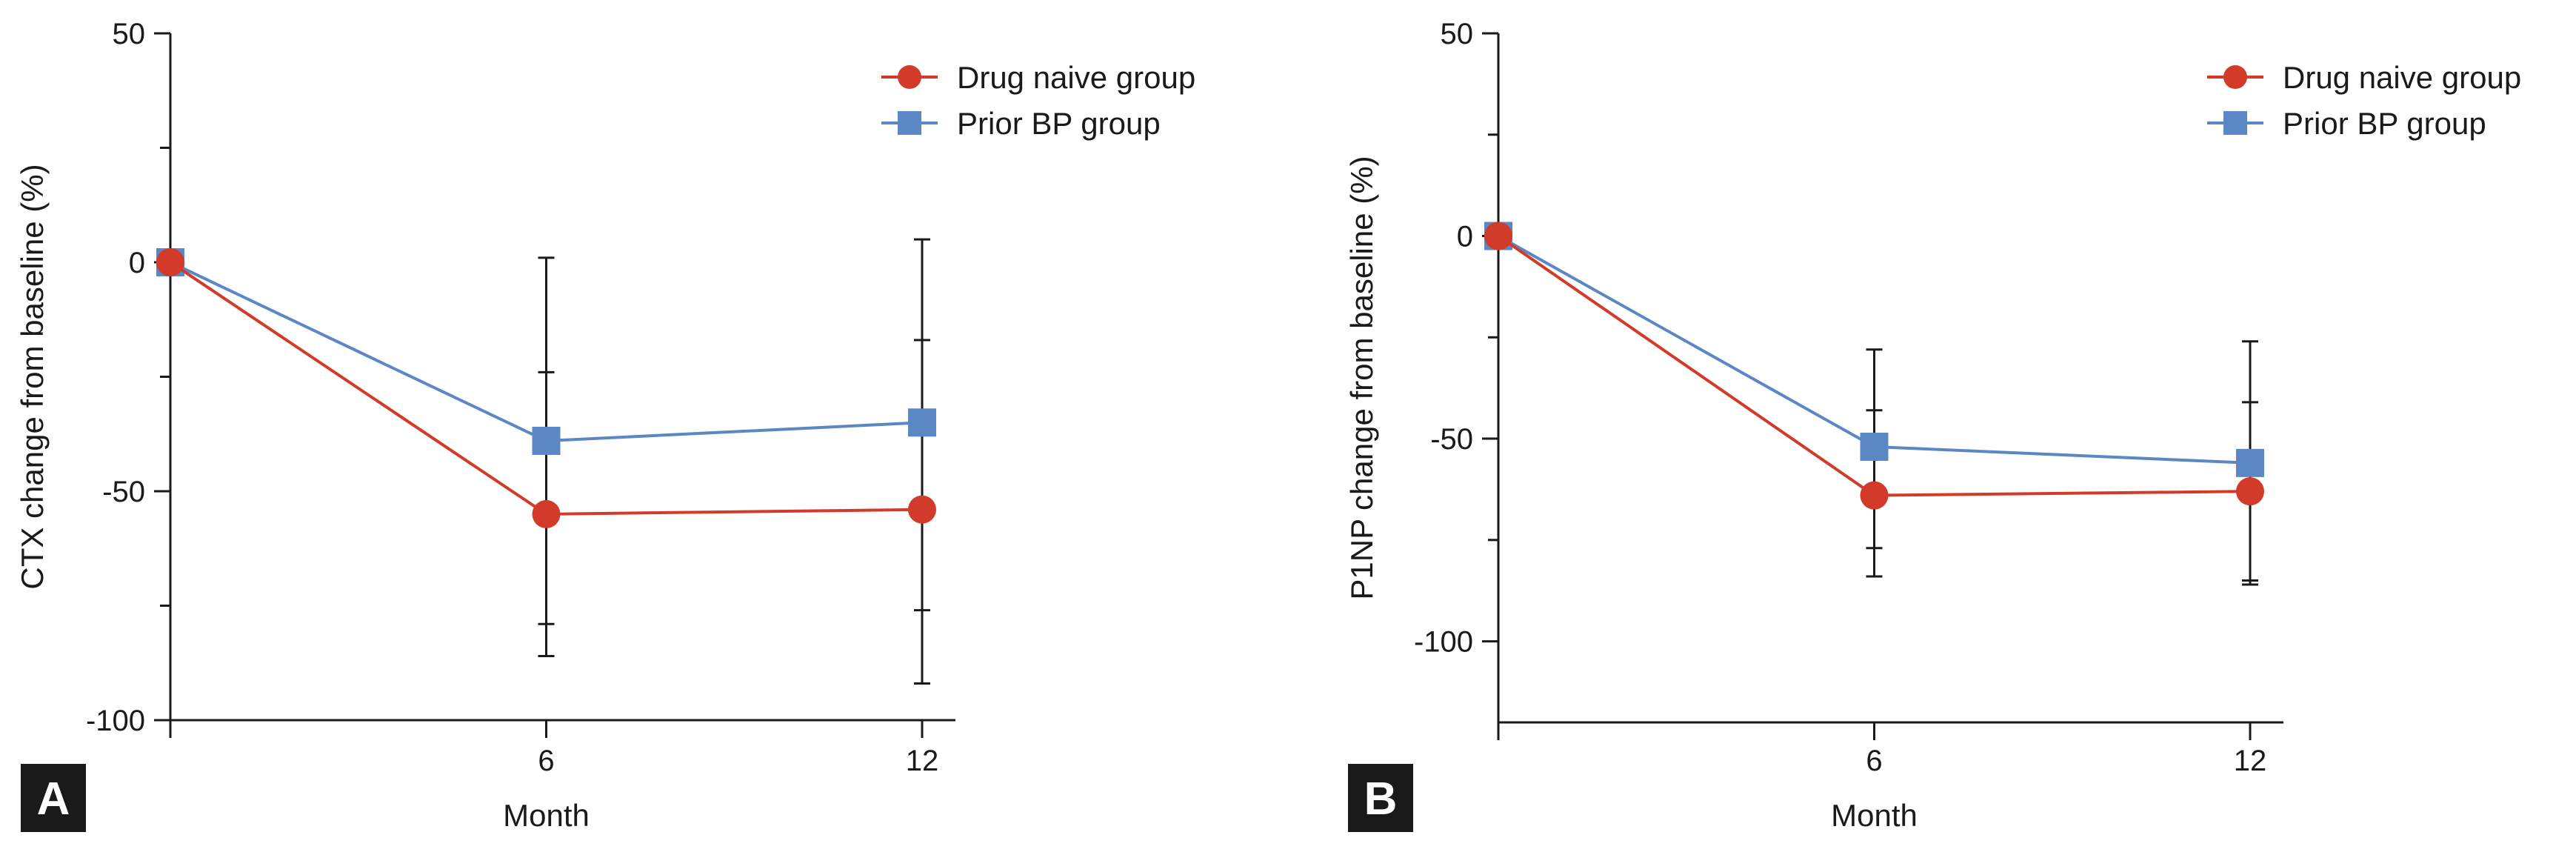 Image resolution: width=2576 pixels, height=855 pixels. What do you see at coordinates (32, 376) in the screenshot?
I see `y-axis-label: CTX change from baseline (%)` at bounding box center [32, 376].